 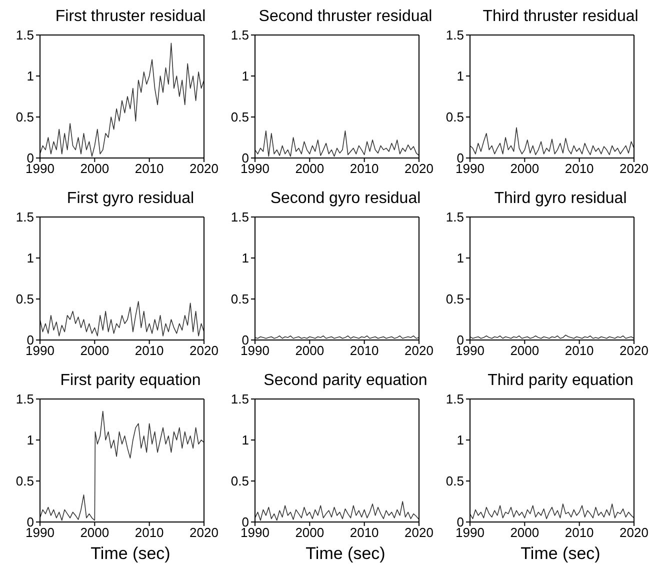 What do you see at coordinates (346, 17) in the screenshot?
I see `chart-title: Second thruster residual` at bounding box center [346, 17].